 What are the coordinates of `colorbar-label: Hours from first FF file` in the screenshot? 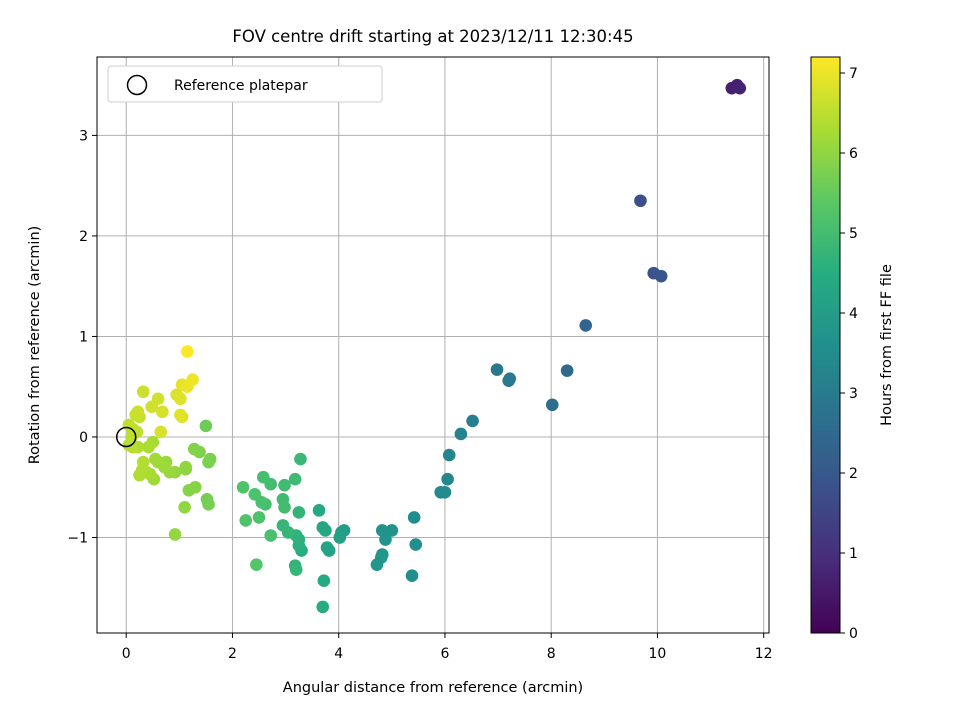 It's located at (887, 345).